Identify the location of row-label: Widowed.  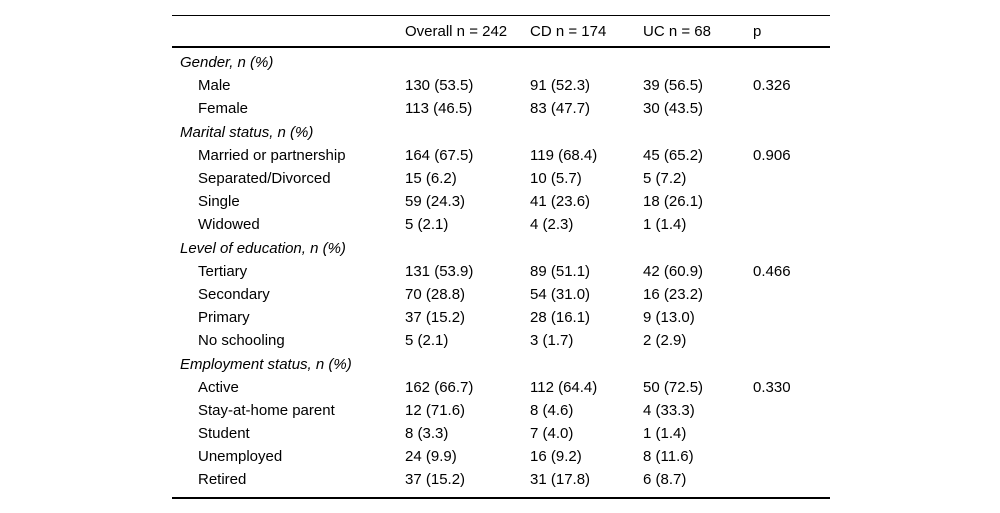
(229, 225).